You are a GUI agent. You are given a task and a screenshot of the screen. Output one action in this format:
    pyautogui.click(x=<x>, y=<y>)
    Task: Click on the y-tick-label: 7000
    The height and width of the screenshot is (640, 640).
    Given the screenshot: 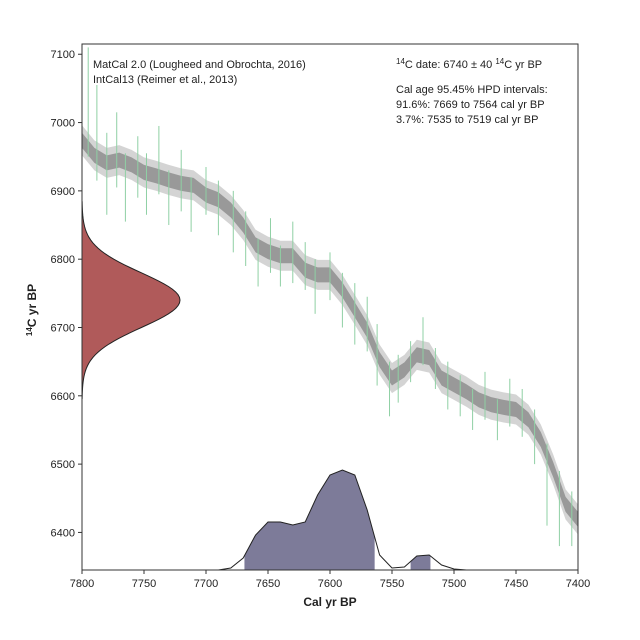 What is the action you would take?
    pyautogui.click(x=63, y=124)
    